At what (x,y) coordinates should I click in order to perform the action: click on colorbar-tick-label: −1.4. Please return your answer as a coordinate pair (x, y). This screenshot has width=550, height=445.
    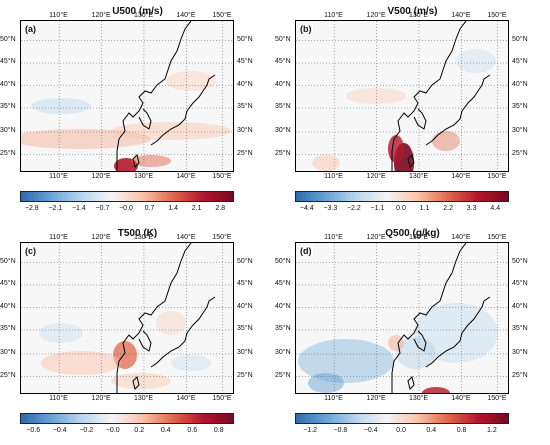
    Looking at the image, I should click on (78, 208).